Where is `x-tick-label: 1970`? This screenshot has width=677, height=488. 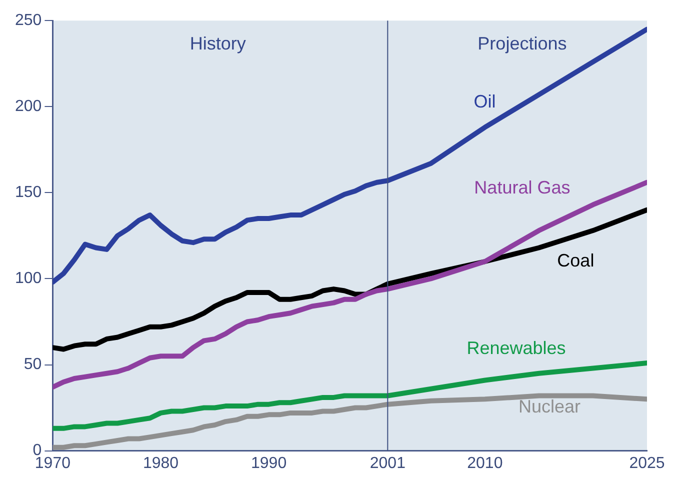 x-tick-label: 1970 is located at coordinates (52, 463).